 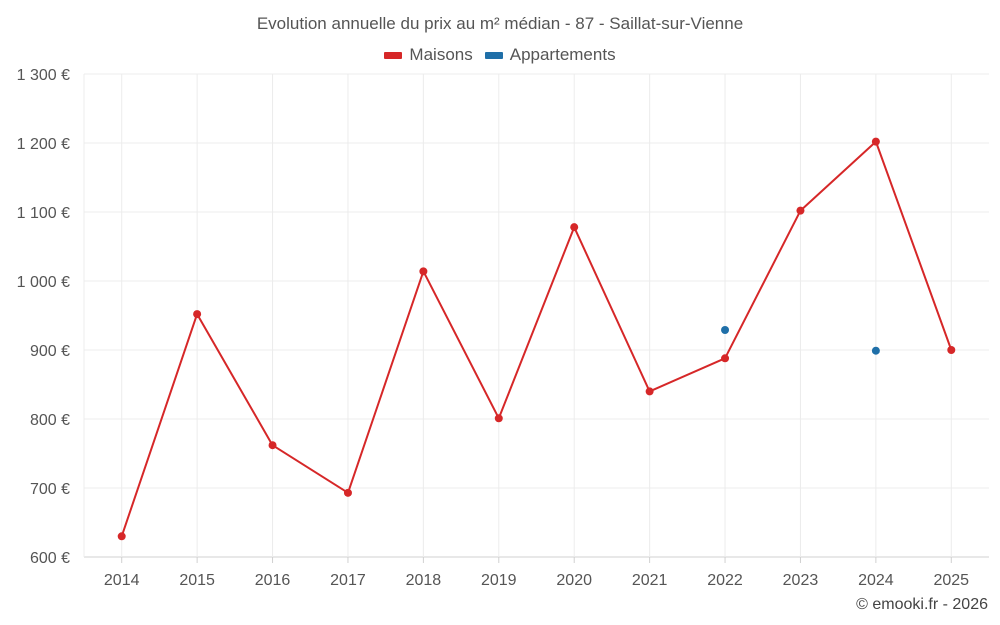 I want to click on y-tick-label: 1 300 €, so click(x=43, y=75).